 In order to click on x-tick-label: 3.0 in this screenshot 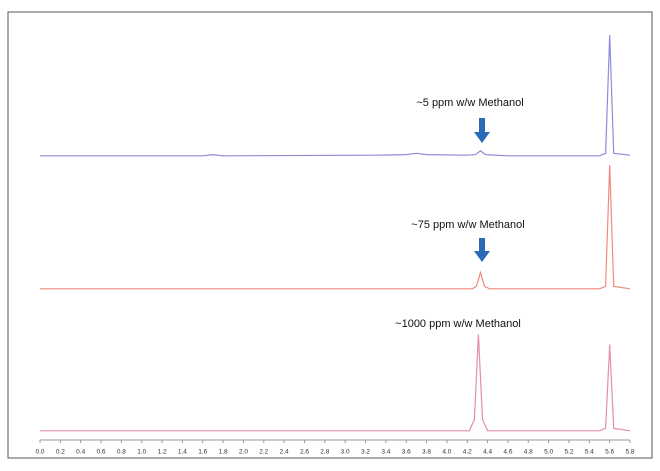, I will do `click(345, 452)`.